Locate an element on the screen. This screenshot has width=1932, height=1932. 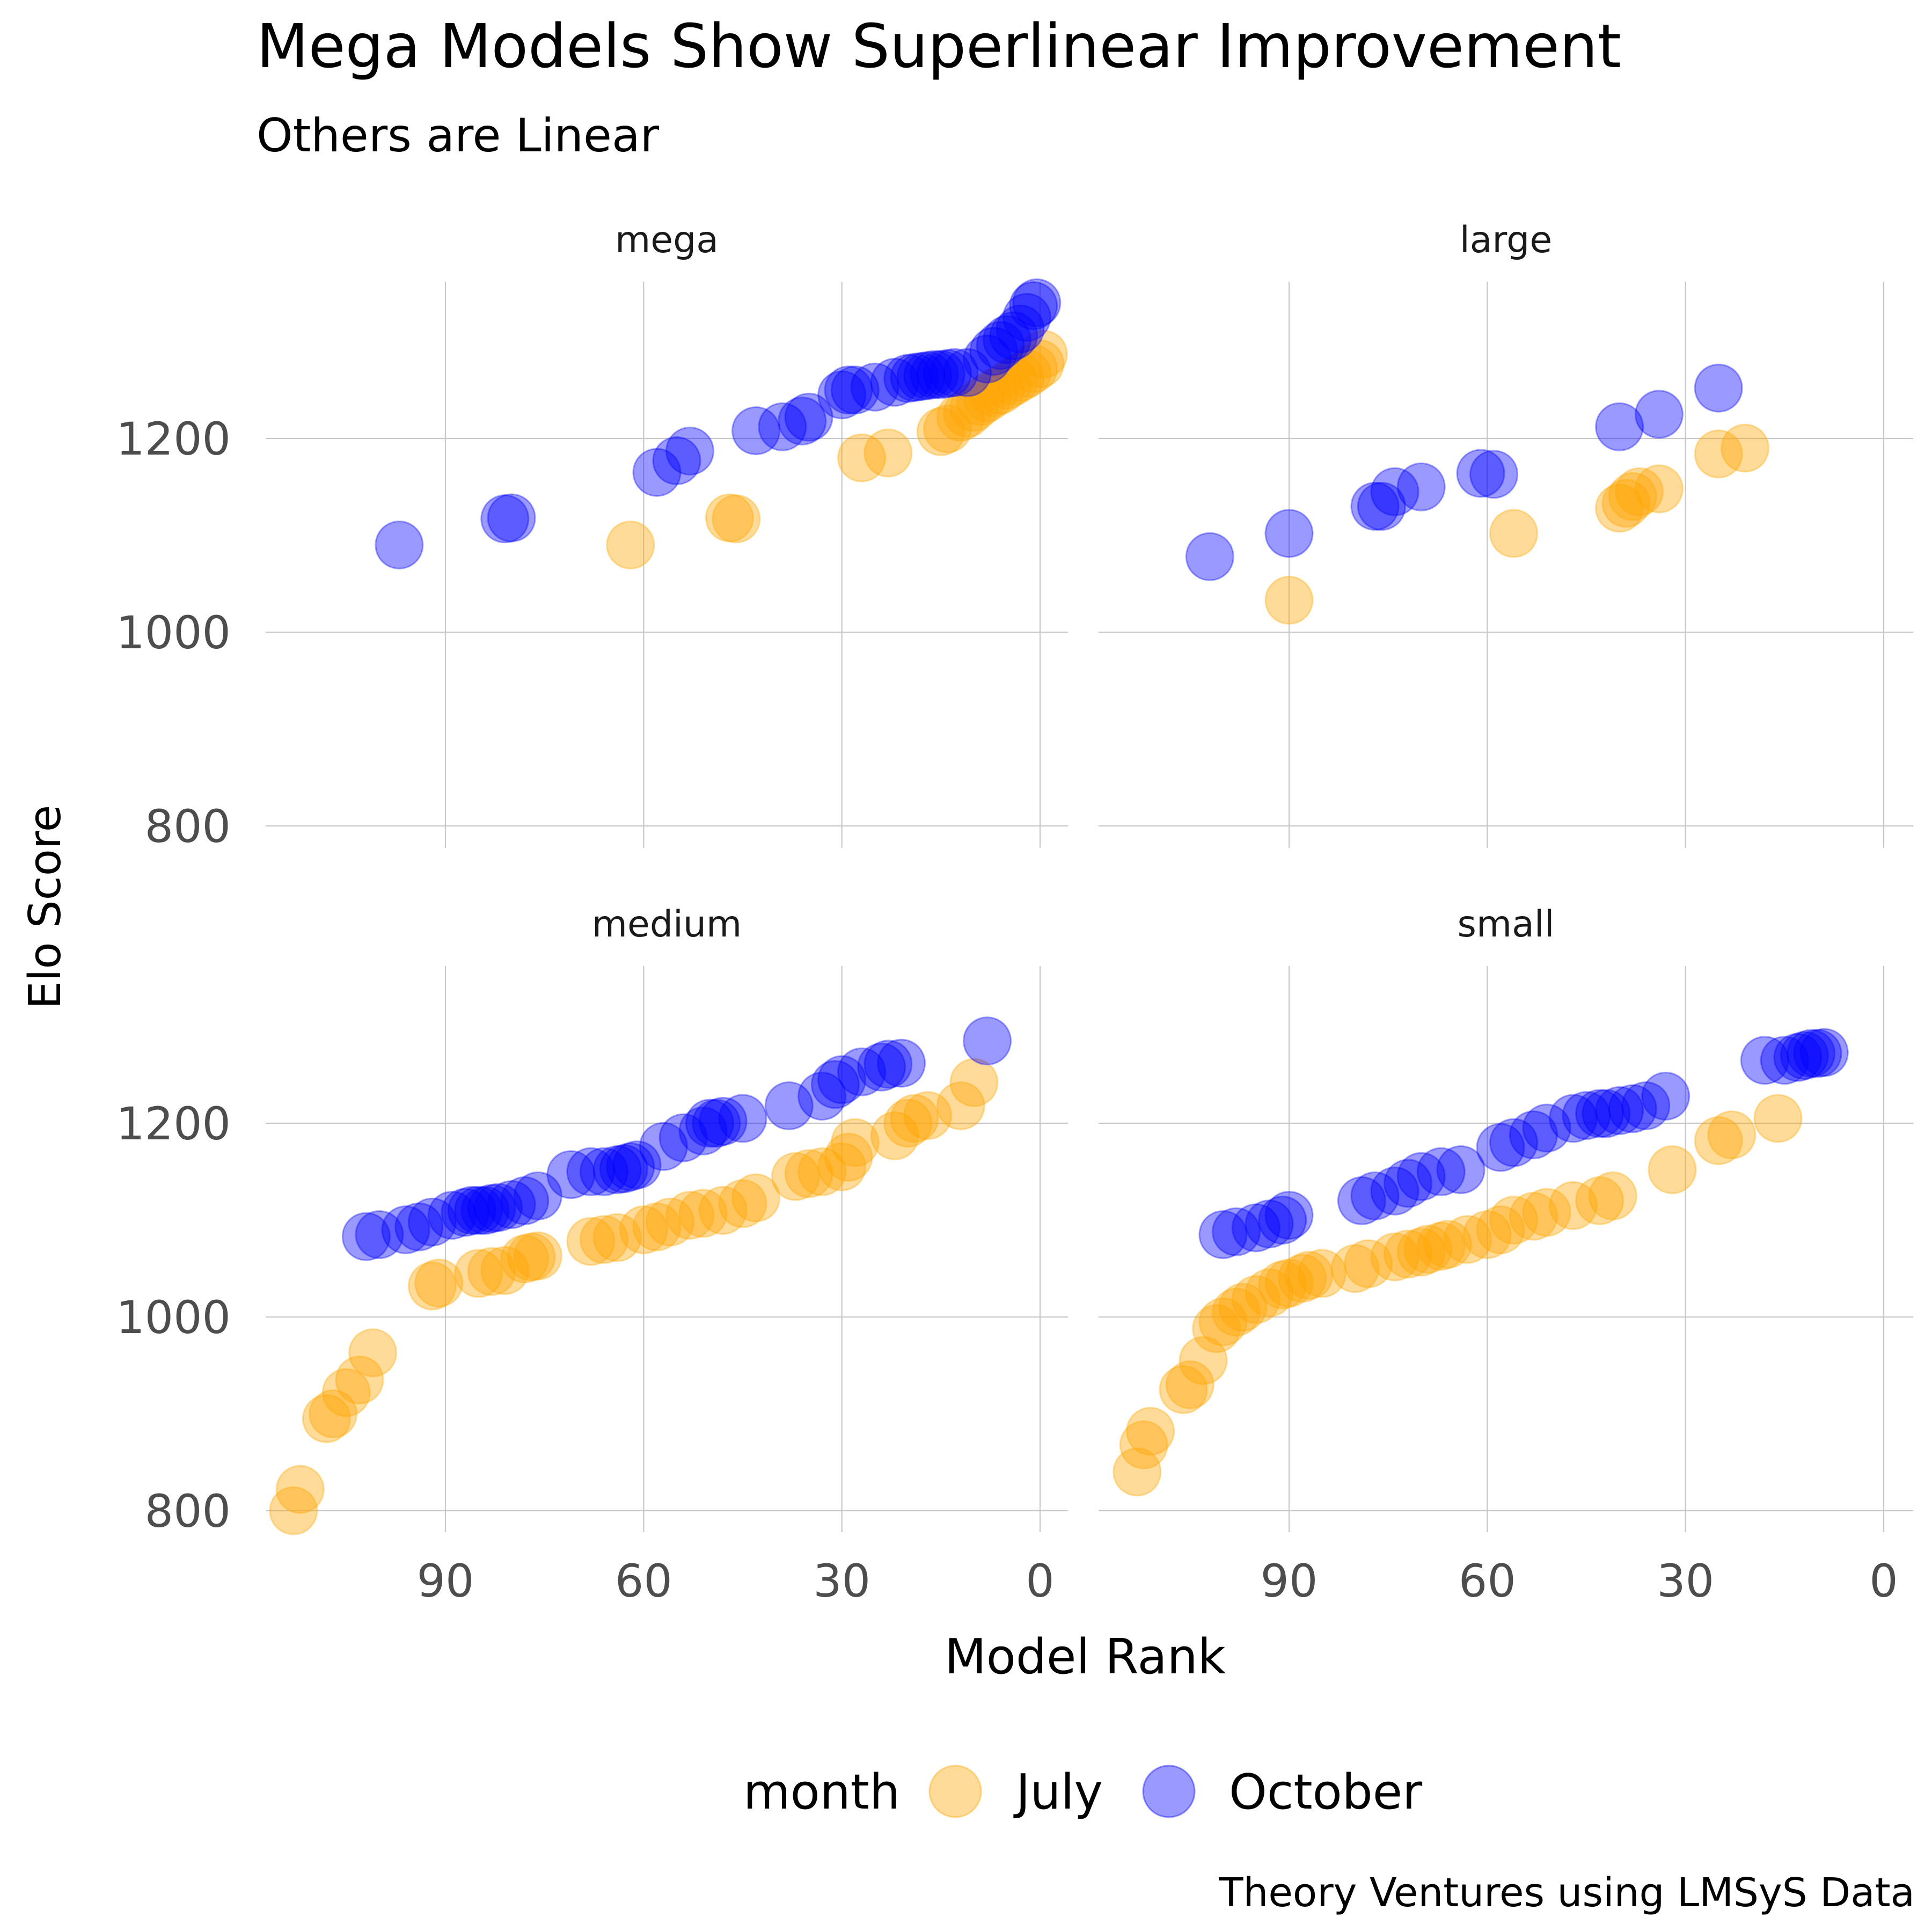
series-october-large is located at coordinates (1464, 472).